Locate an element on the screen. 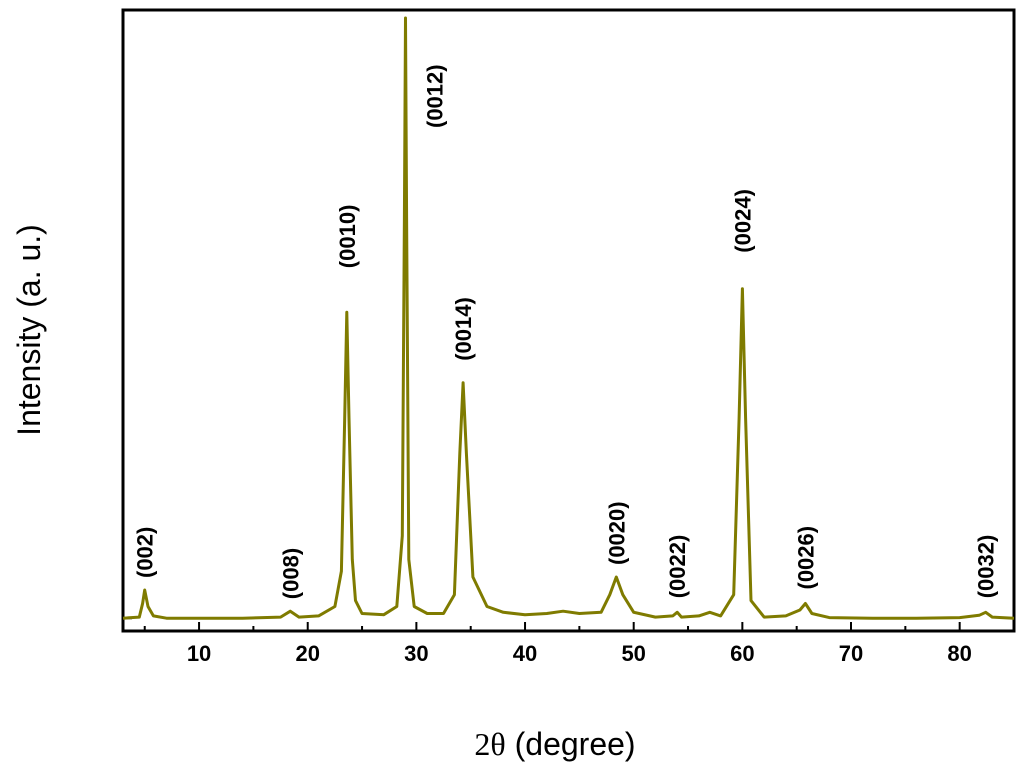 The image size is (1024, 769). peak-label: (0032) is located at coordinates (986, 567).